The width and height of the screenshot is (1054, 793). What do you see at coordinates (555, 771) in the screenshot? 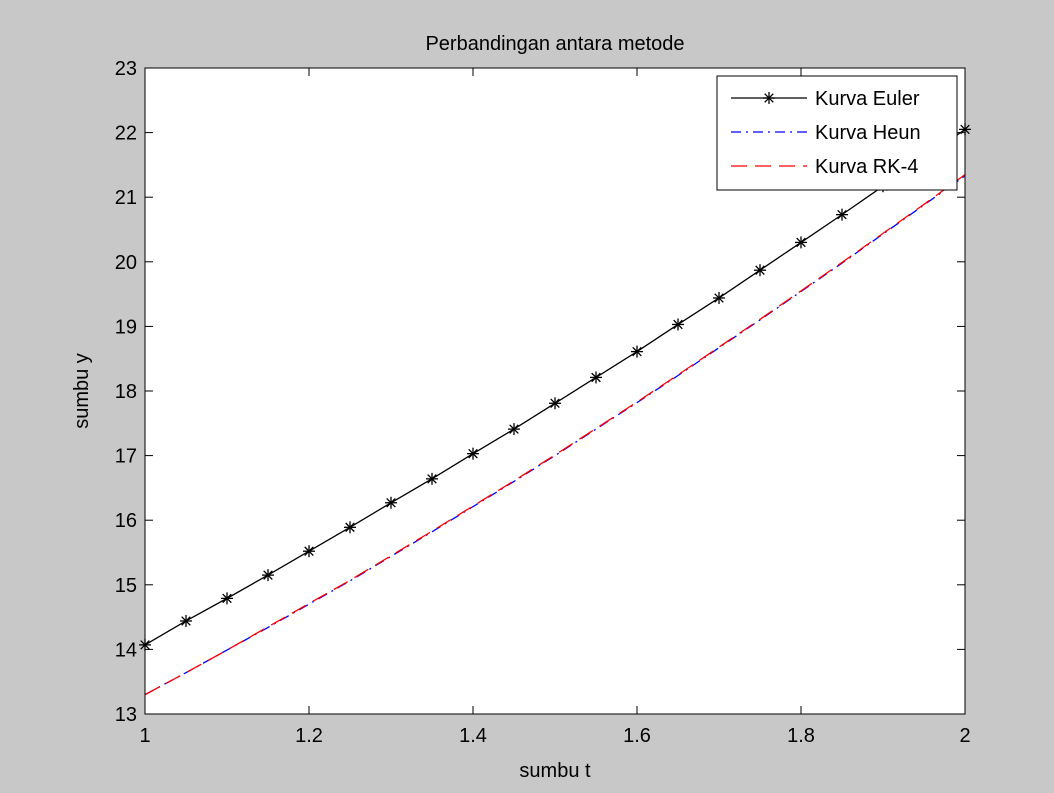
I see `x-axis-label: sumbu t` at bounding box center [555, 771].